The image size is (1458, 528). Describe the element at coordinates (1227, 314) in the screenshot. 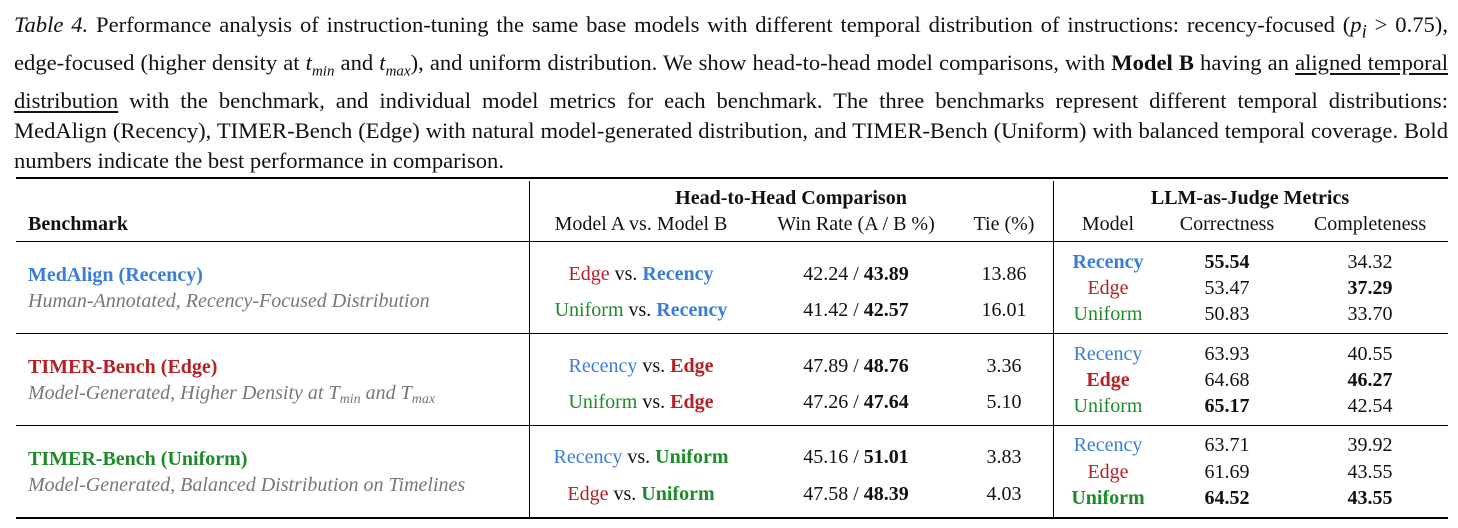

I see `metric-correctness: 50.83` at that location.